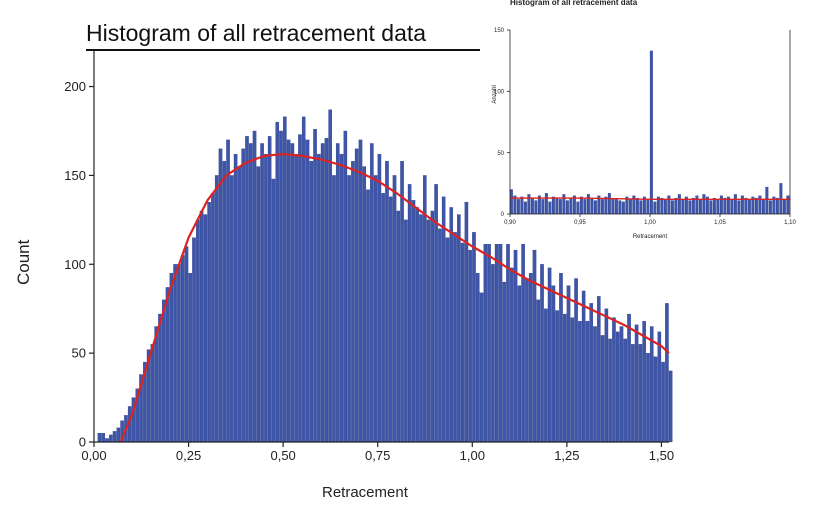 Image resolution: width=819 pixels, height=528 pixels. I want to click on inset-x-tick-label: 1,10, so click(790, 223).